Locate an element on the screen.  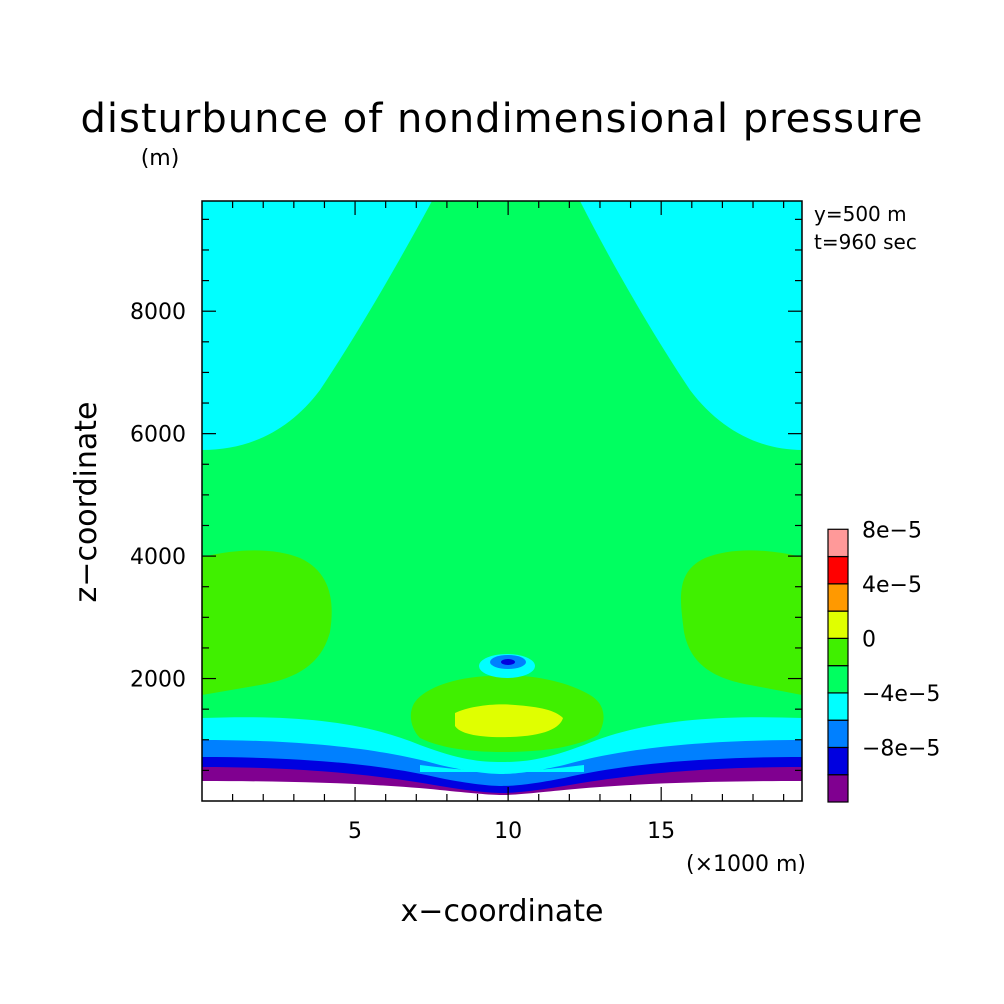
region-small-dark-cell is located at coordinates (508, 662).